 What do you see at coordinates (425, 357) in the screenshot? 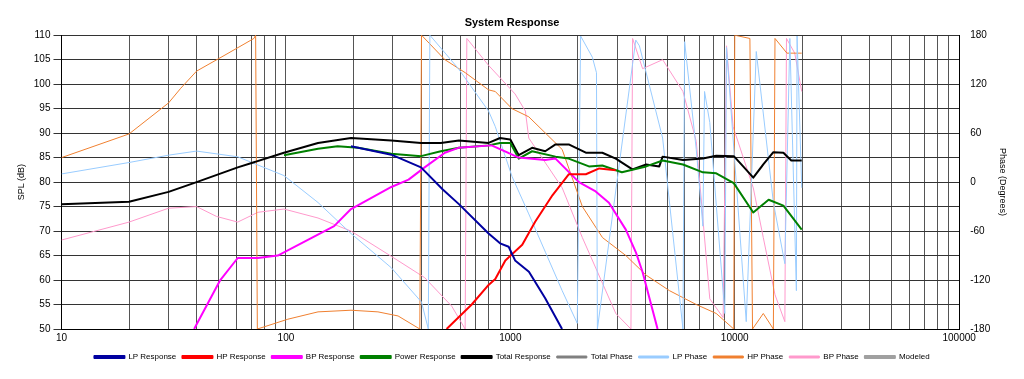
I see `legend-label: Power Response` at bounding box center [425, 357].